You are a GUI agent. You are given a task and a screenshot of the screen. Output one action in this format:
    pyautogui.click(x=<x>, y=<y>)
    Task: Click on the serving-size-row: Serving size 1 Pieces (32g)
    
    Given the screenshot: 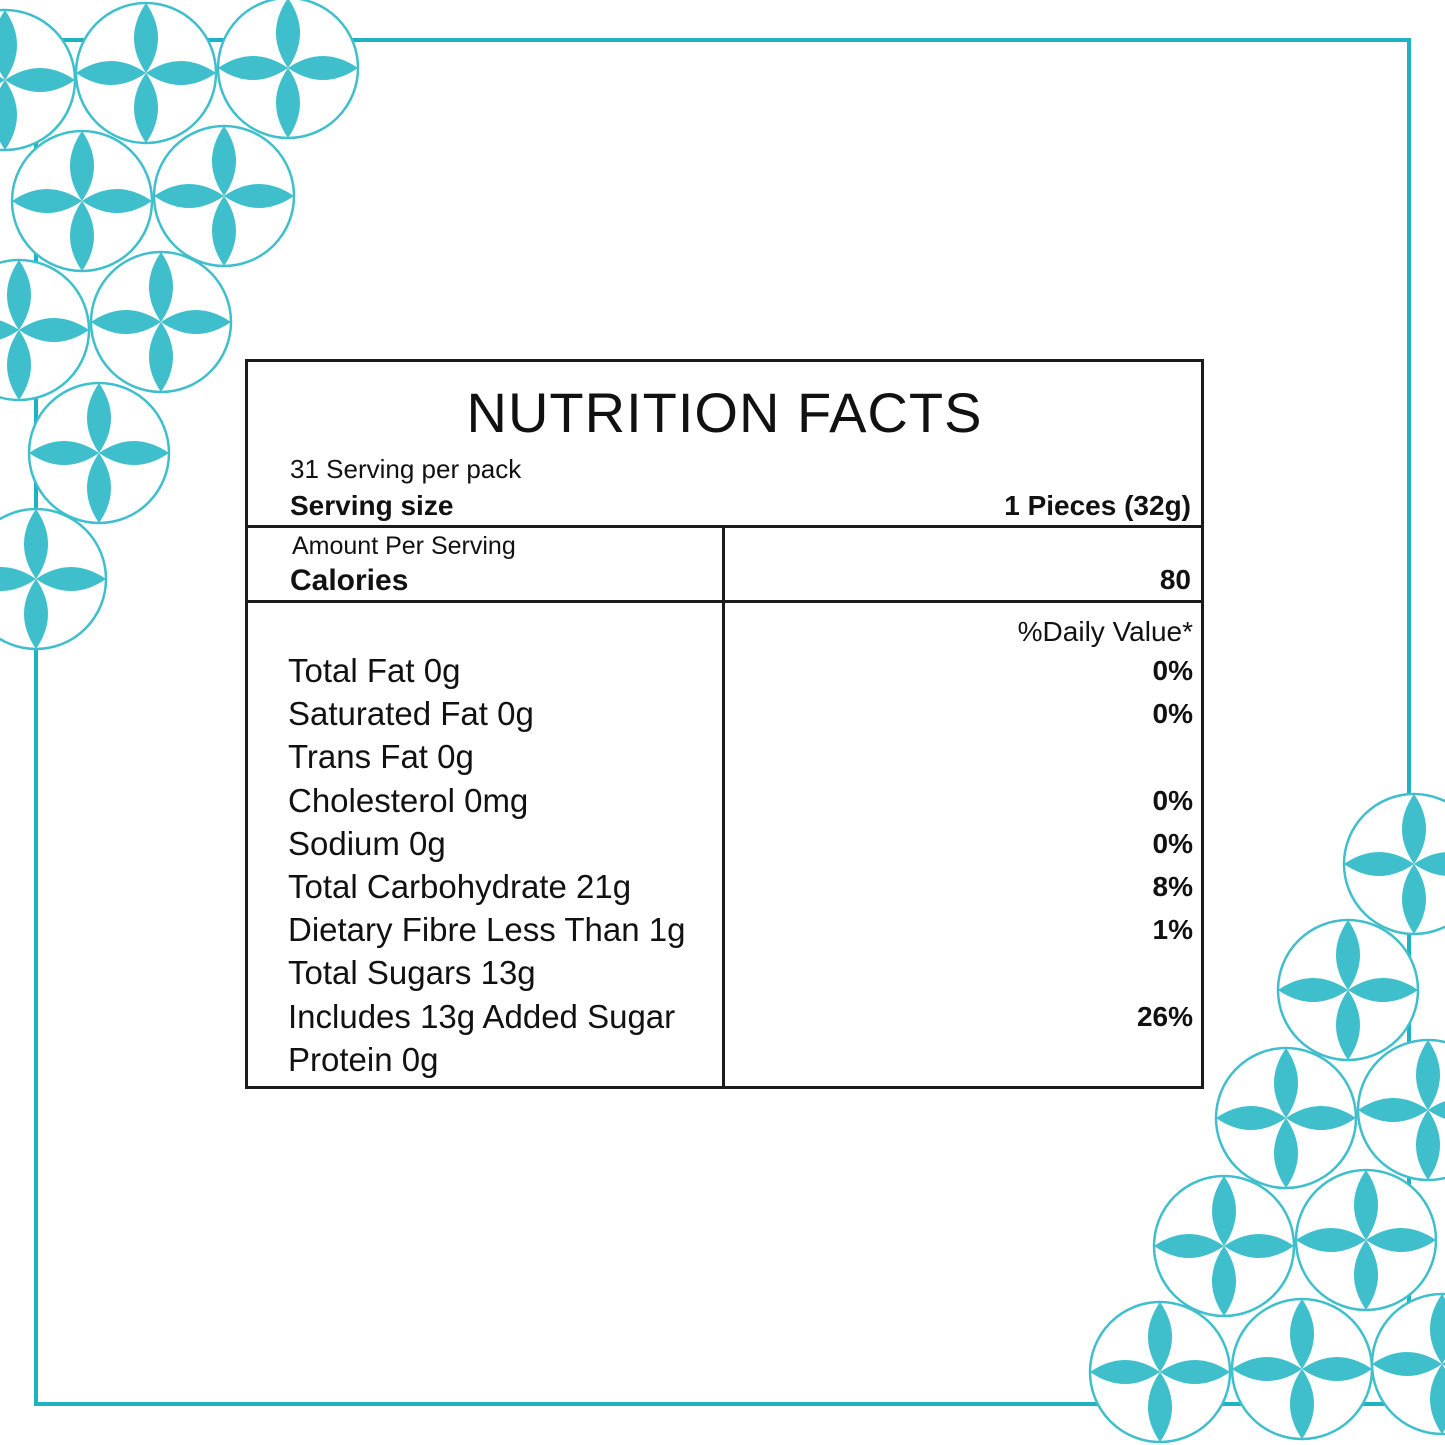 What is the action you would take?
    pyautogui.click(x=740, y=506)
    